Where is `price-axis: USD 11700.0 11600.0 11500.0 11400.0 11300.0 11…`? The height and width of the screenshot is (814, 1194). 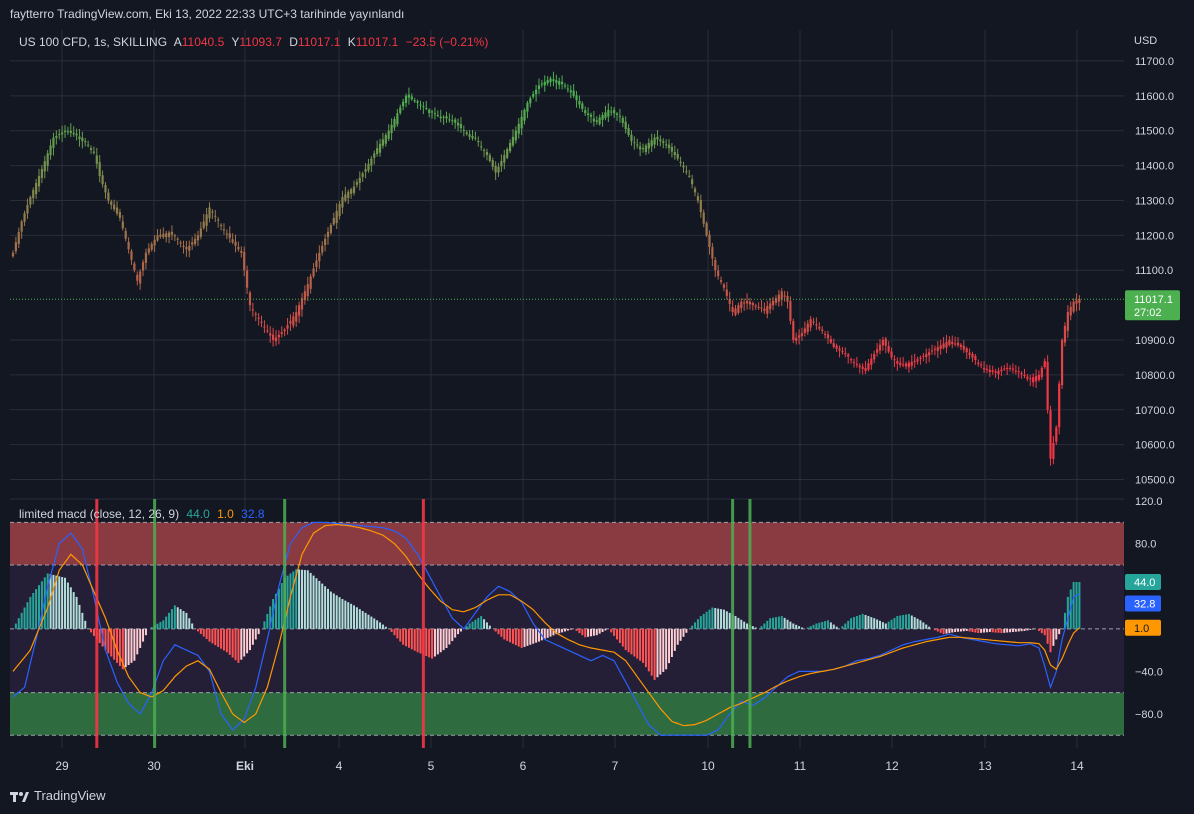 price-axis: USD 11700.0 11600.0 11500.0 11400.0 11300.0 11… is located at coordinates (1152, 261).